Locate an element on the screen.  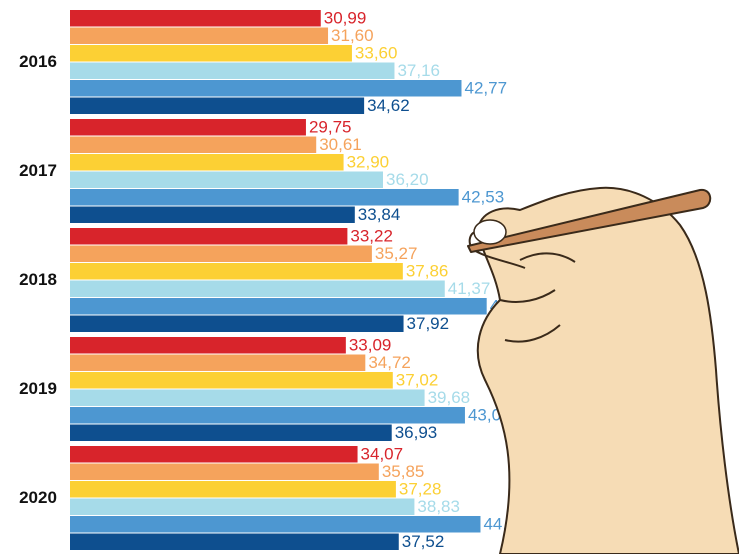
y-tick-label: 2020 is located at coordinates (38, 497).